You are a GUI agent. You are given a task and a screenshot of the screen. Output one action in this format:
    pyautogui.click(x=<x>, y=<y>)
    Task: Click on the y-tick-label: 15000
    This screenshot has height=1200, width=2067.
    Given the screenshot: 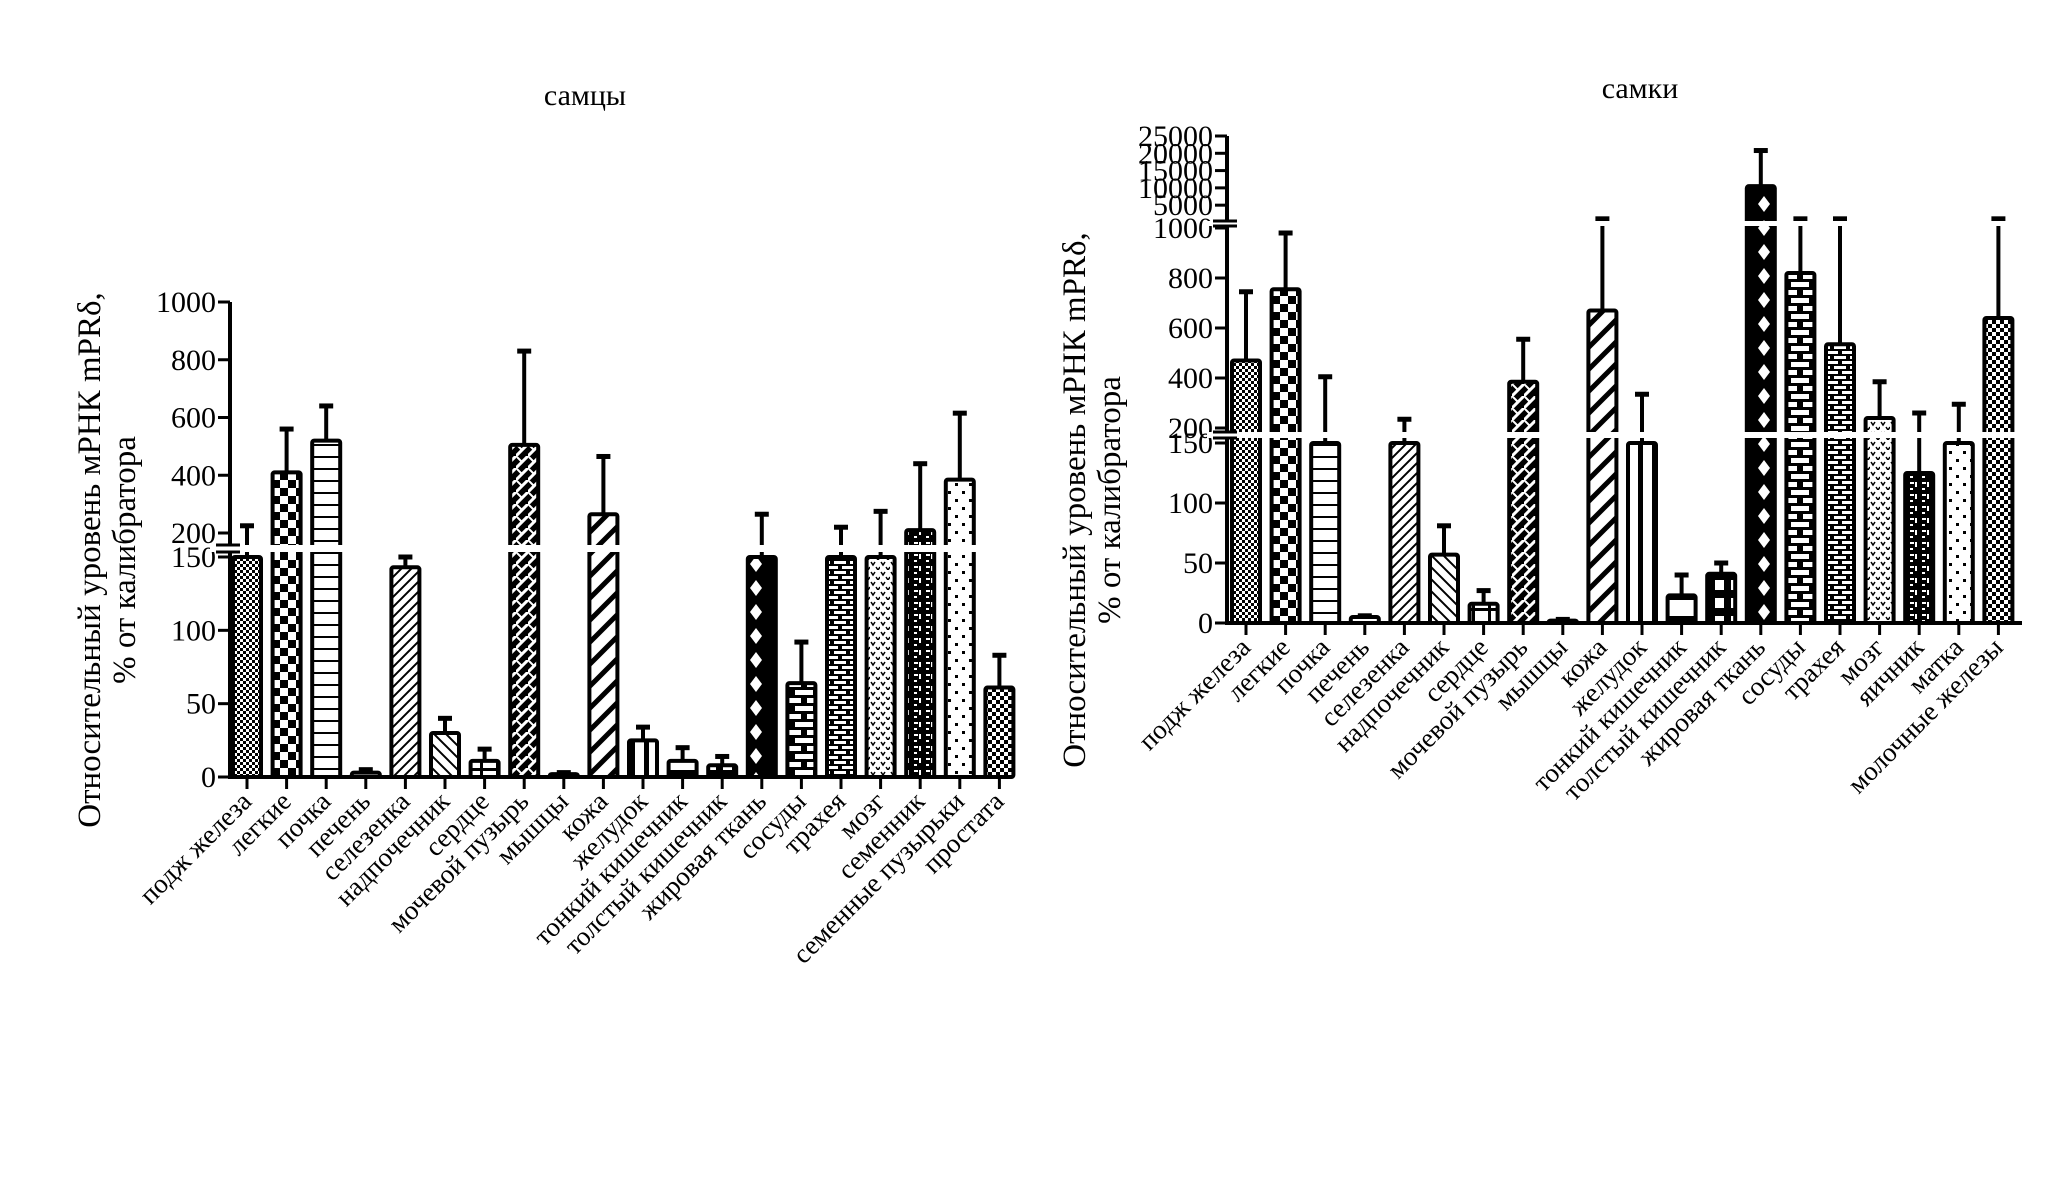 What is the action you would take?
    pyautogui.click(x=1175, y=171)
    